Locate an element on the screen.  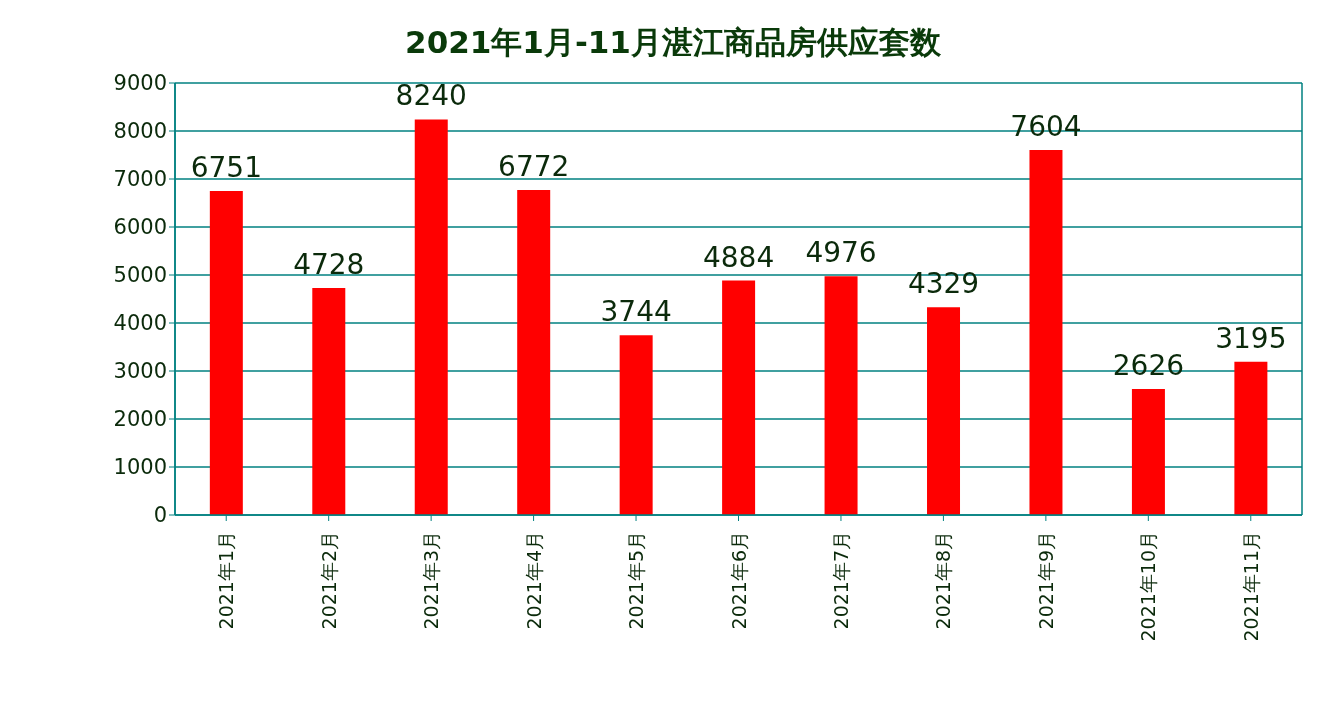
x-tick-label: 2021年8月 is located at coordinates (943, 580).